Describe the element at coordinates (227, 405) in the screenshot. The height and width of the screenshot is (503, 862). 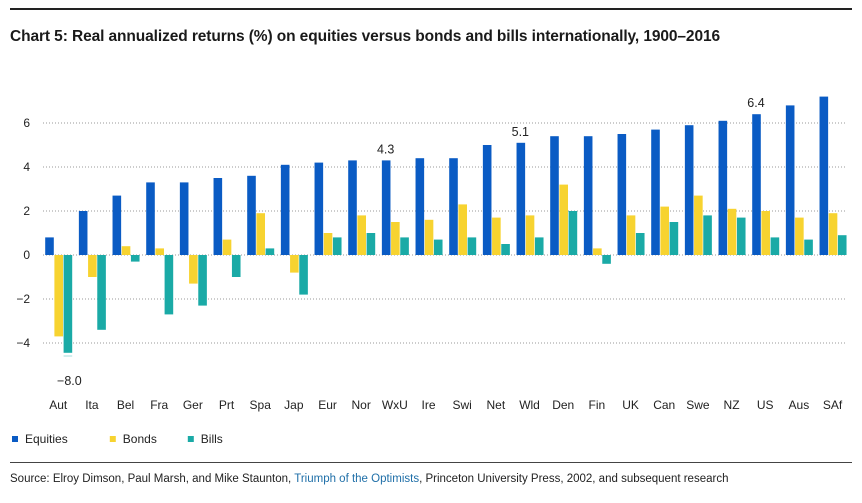
I see `x-tick-label: Prt` at that location.